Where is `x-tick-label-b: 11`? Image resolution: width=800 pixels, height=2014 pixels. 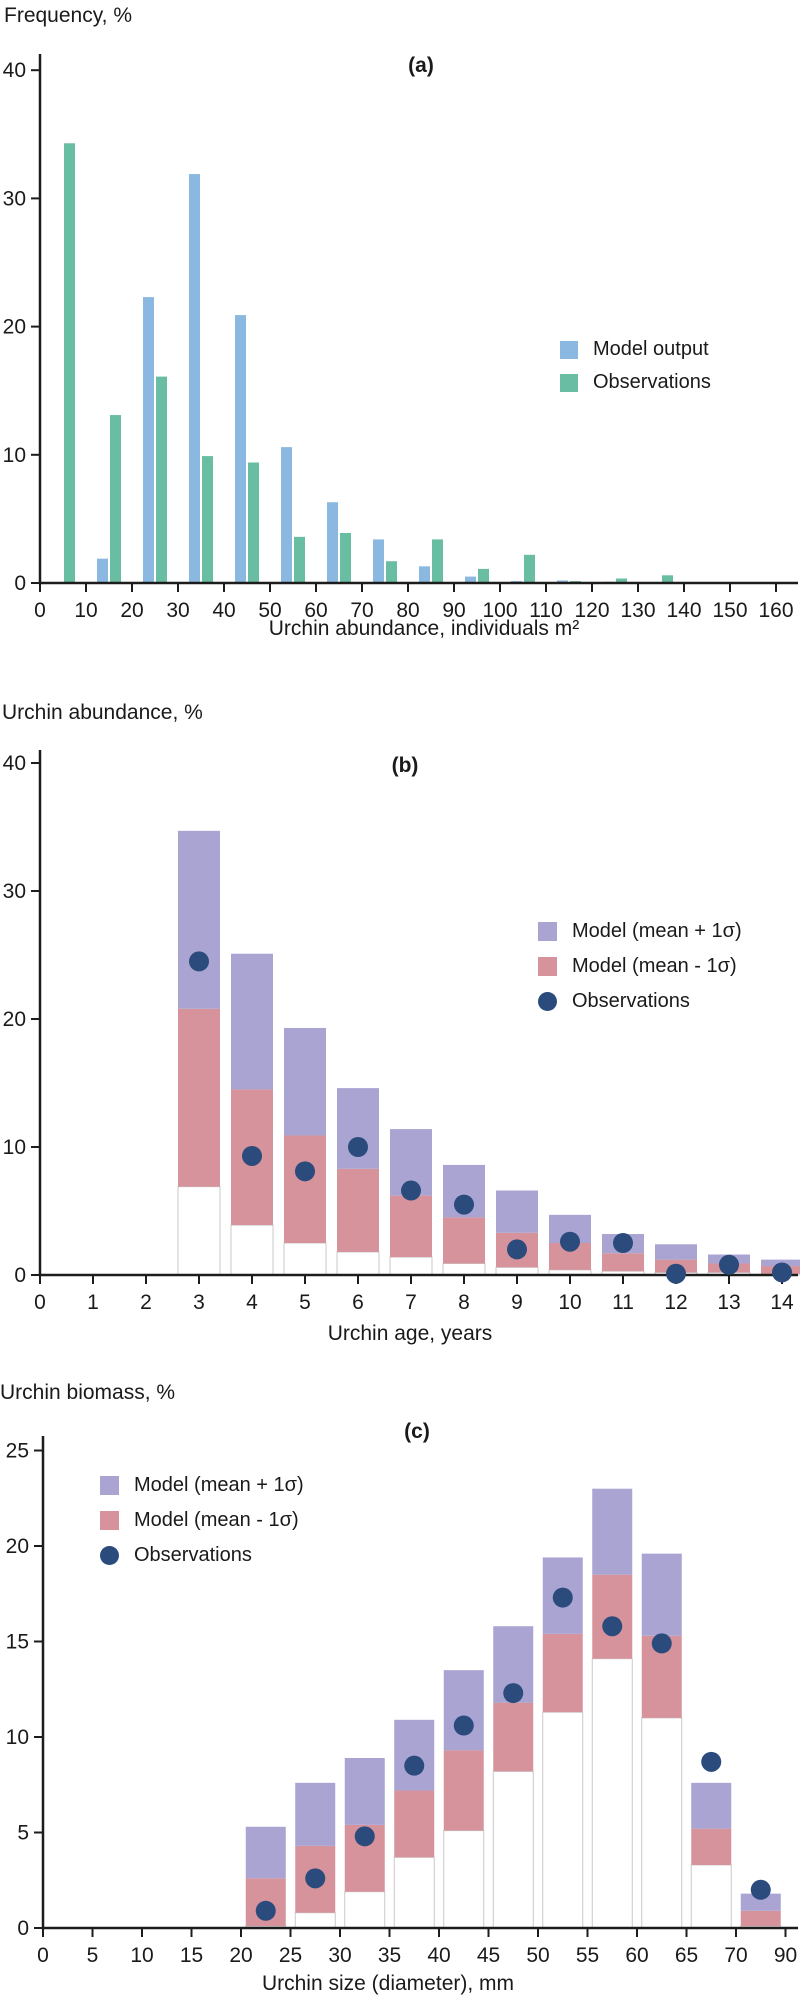
x-tick-label-b: 11 is located at coordinates (623, 1302).